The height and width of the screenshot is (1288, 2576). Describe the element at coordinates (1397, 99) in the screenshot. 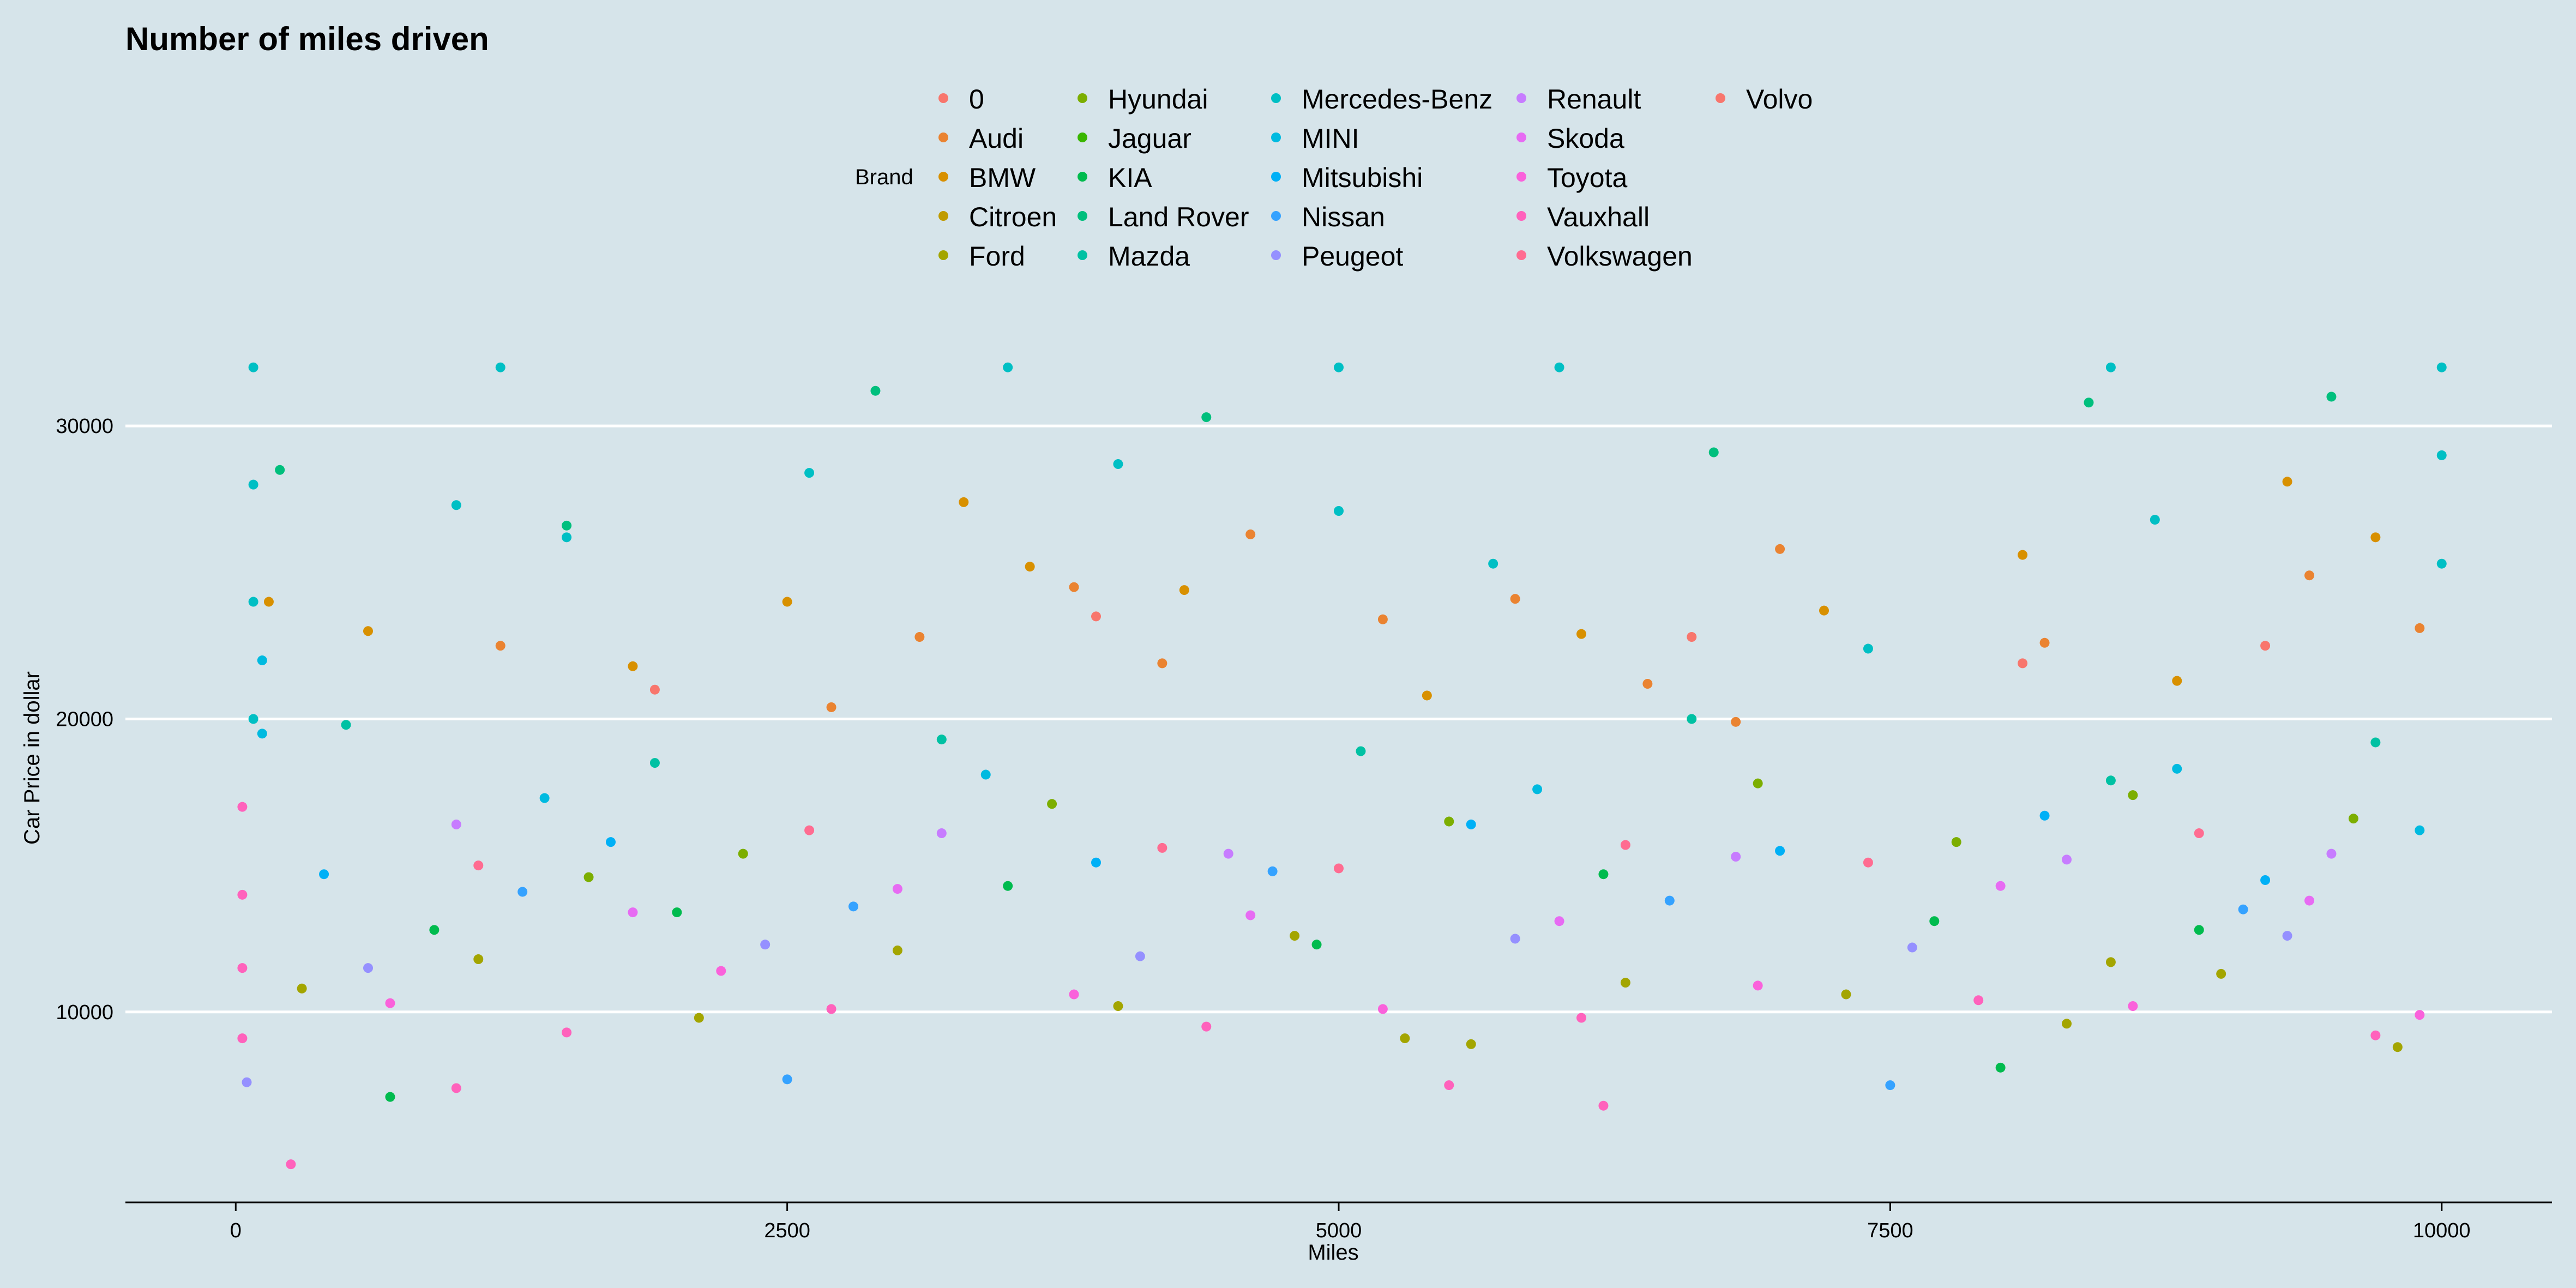

I see `legend-label: Mercedes-Benz` at that location.